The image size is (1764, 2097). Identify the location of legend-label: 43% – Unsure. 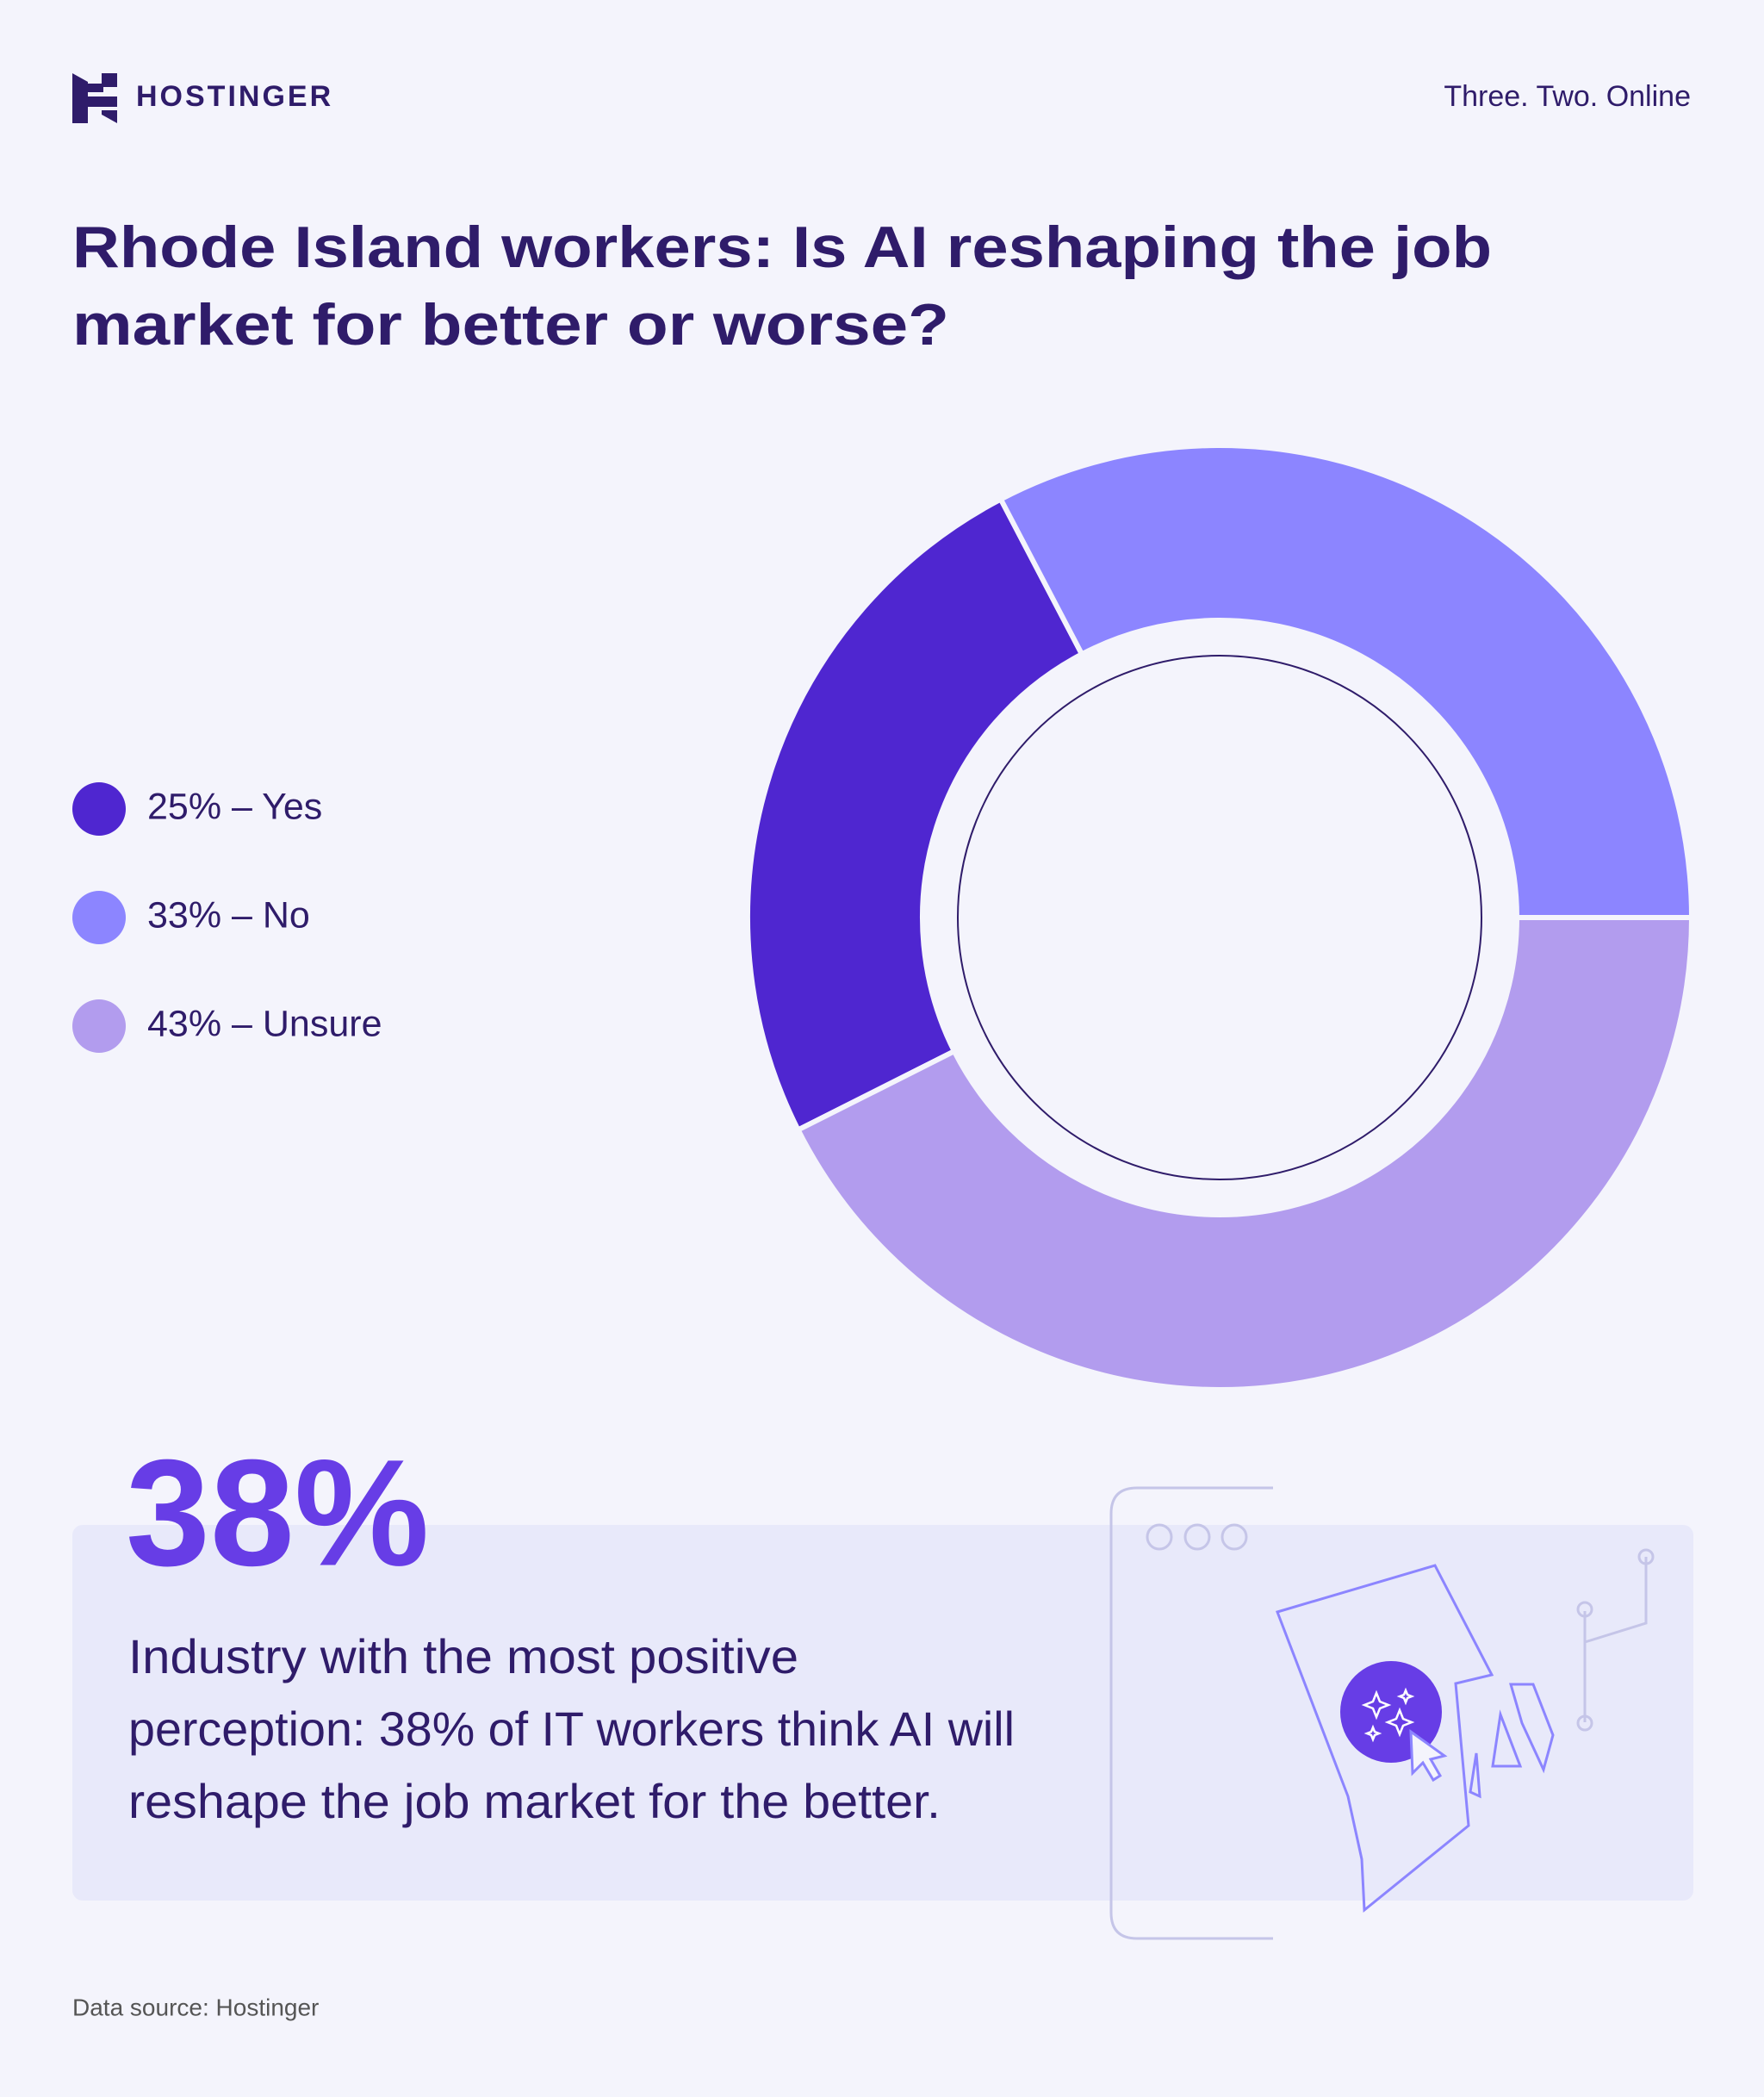
(264, 1024).